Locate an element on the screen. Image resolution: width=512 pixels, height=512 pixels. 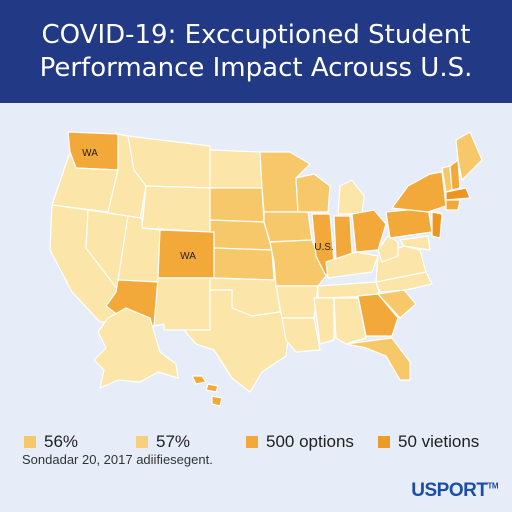
legend-label-3: 500 options is located at coordinates (310, 441).